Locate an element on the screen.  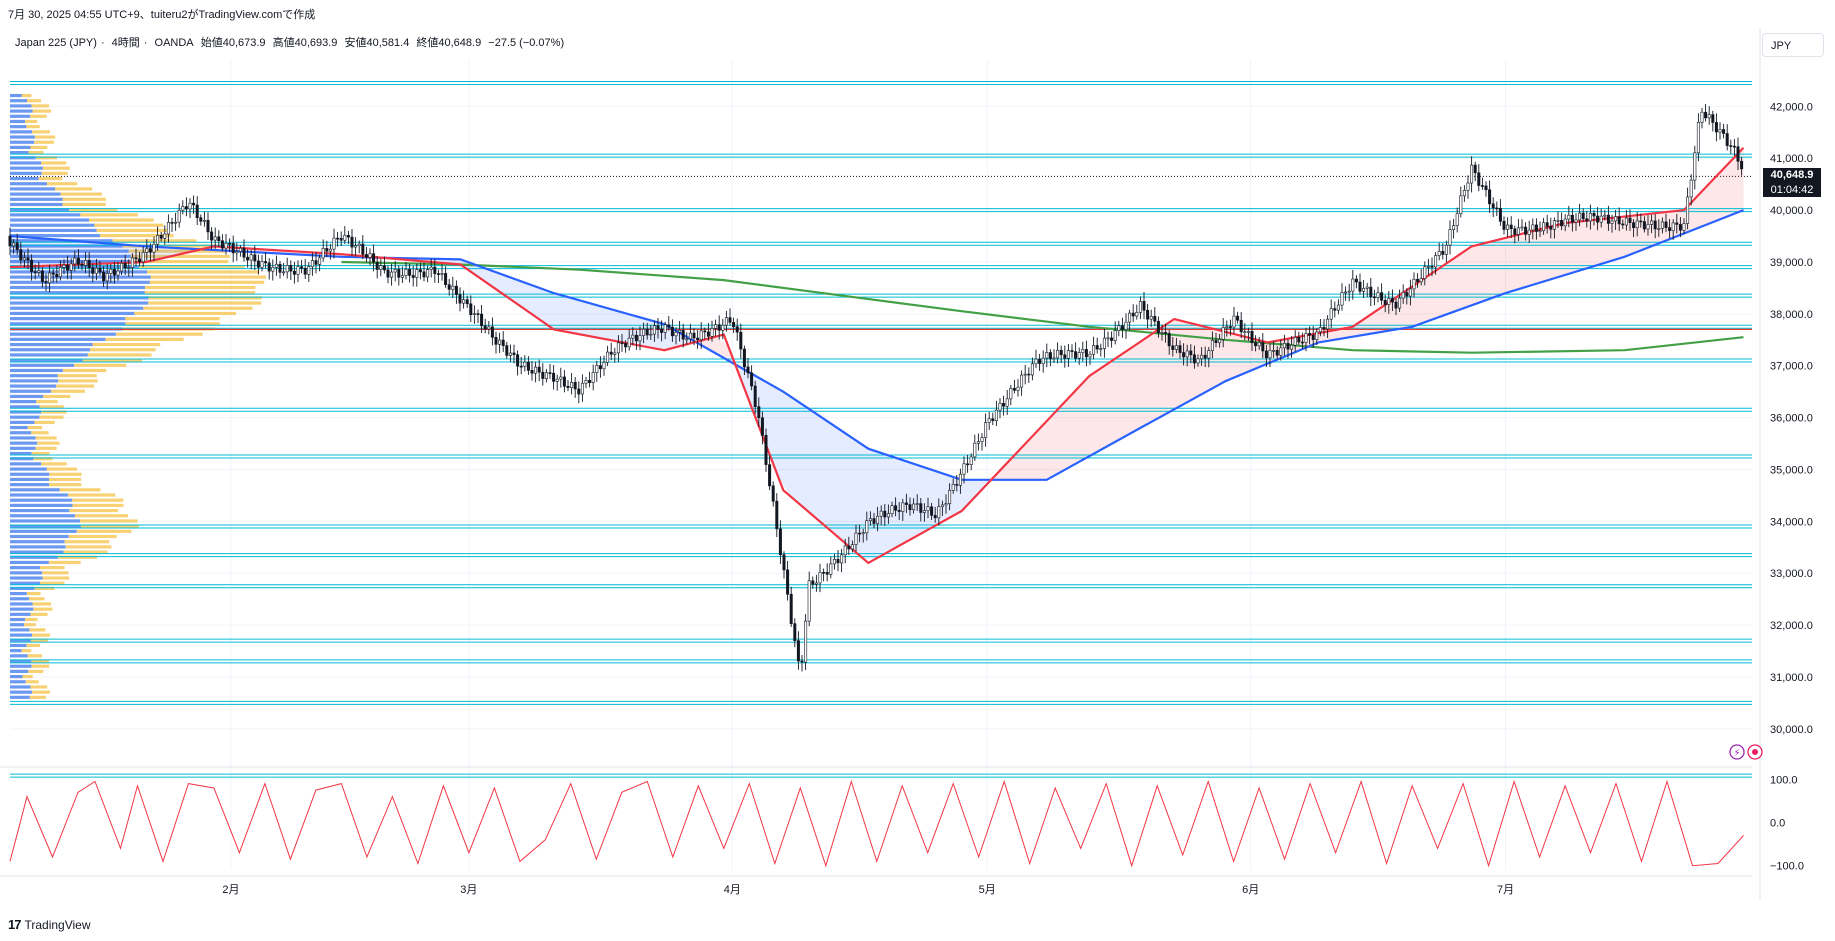
time-axis: 2月 3月 4月 5月 6月 7月 is located at coordinates (876, 885).